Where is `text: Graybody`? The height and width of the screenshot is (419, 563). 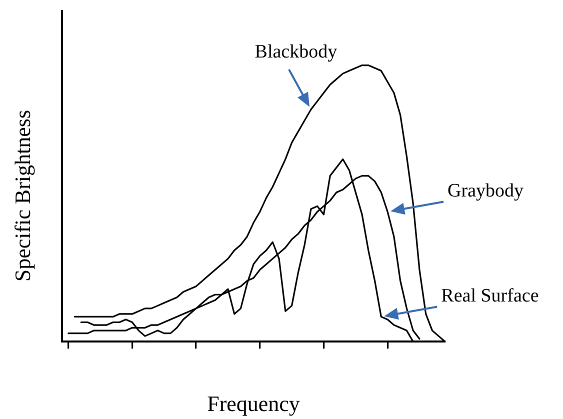 text: Graybody is located at coordinates (486, 191).